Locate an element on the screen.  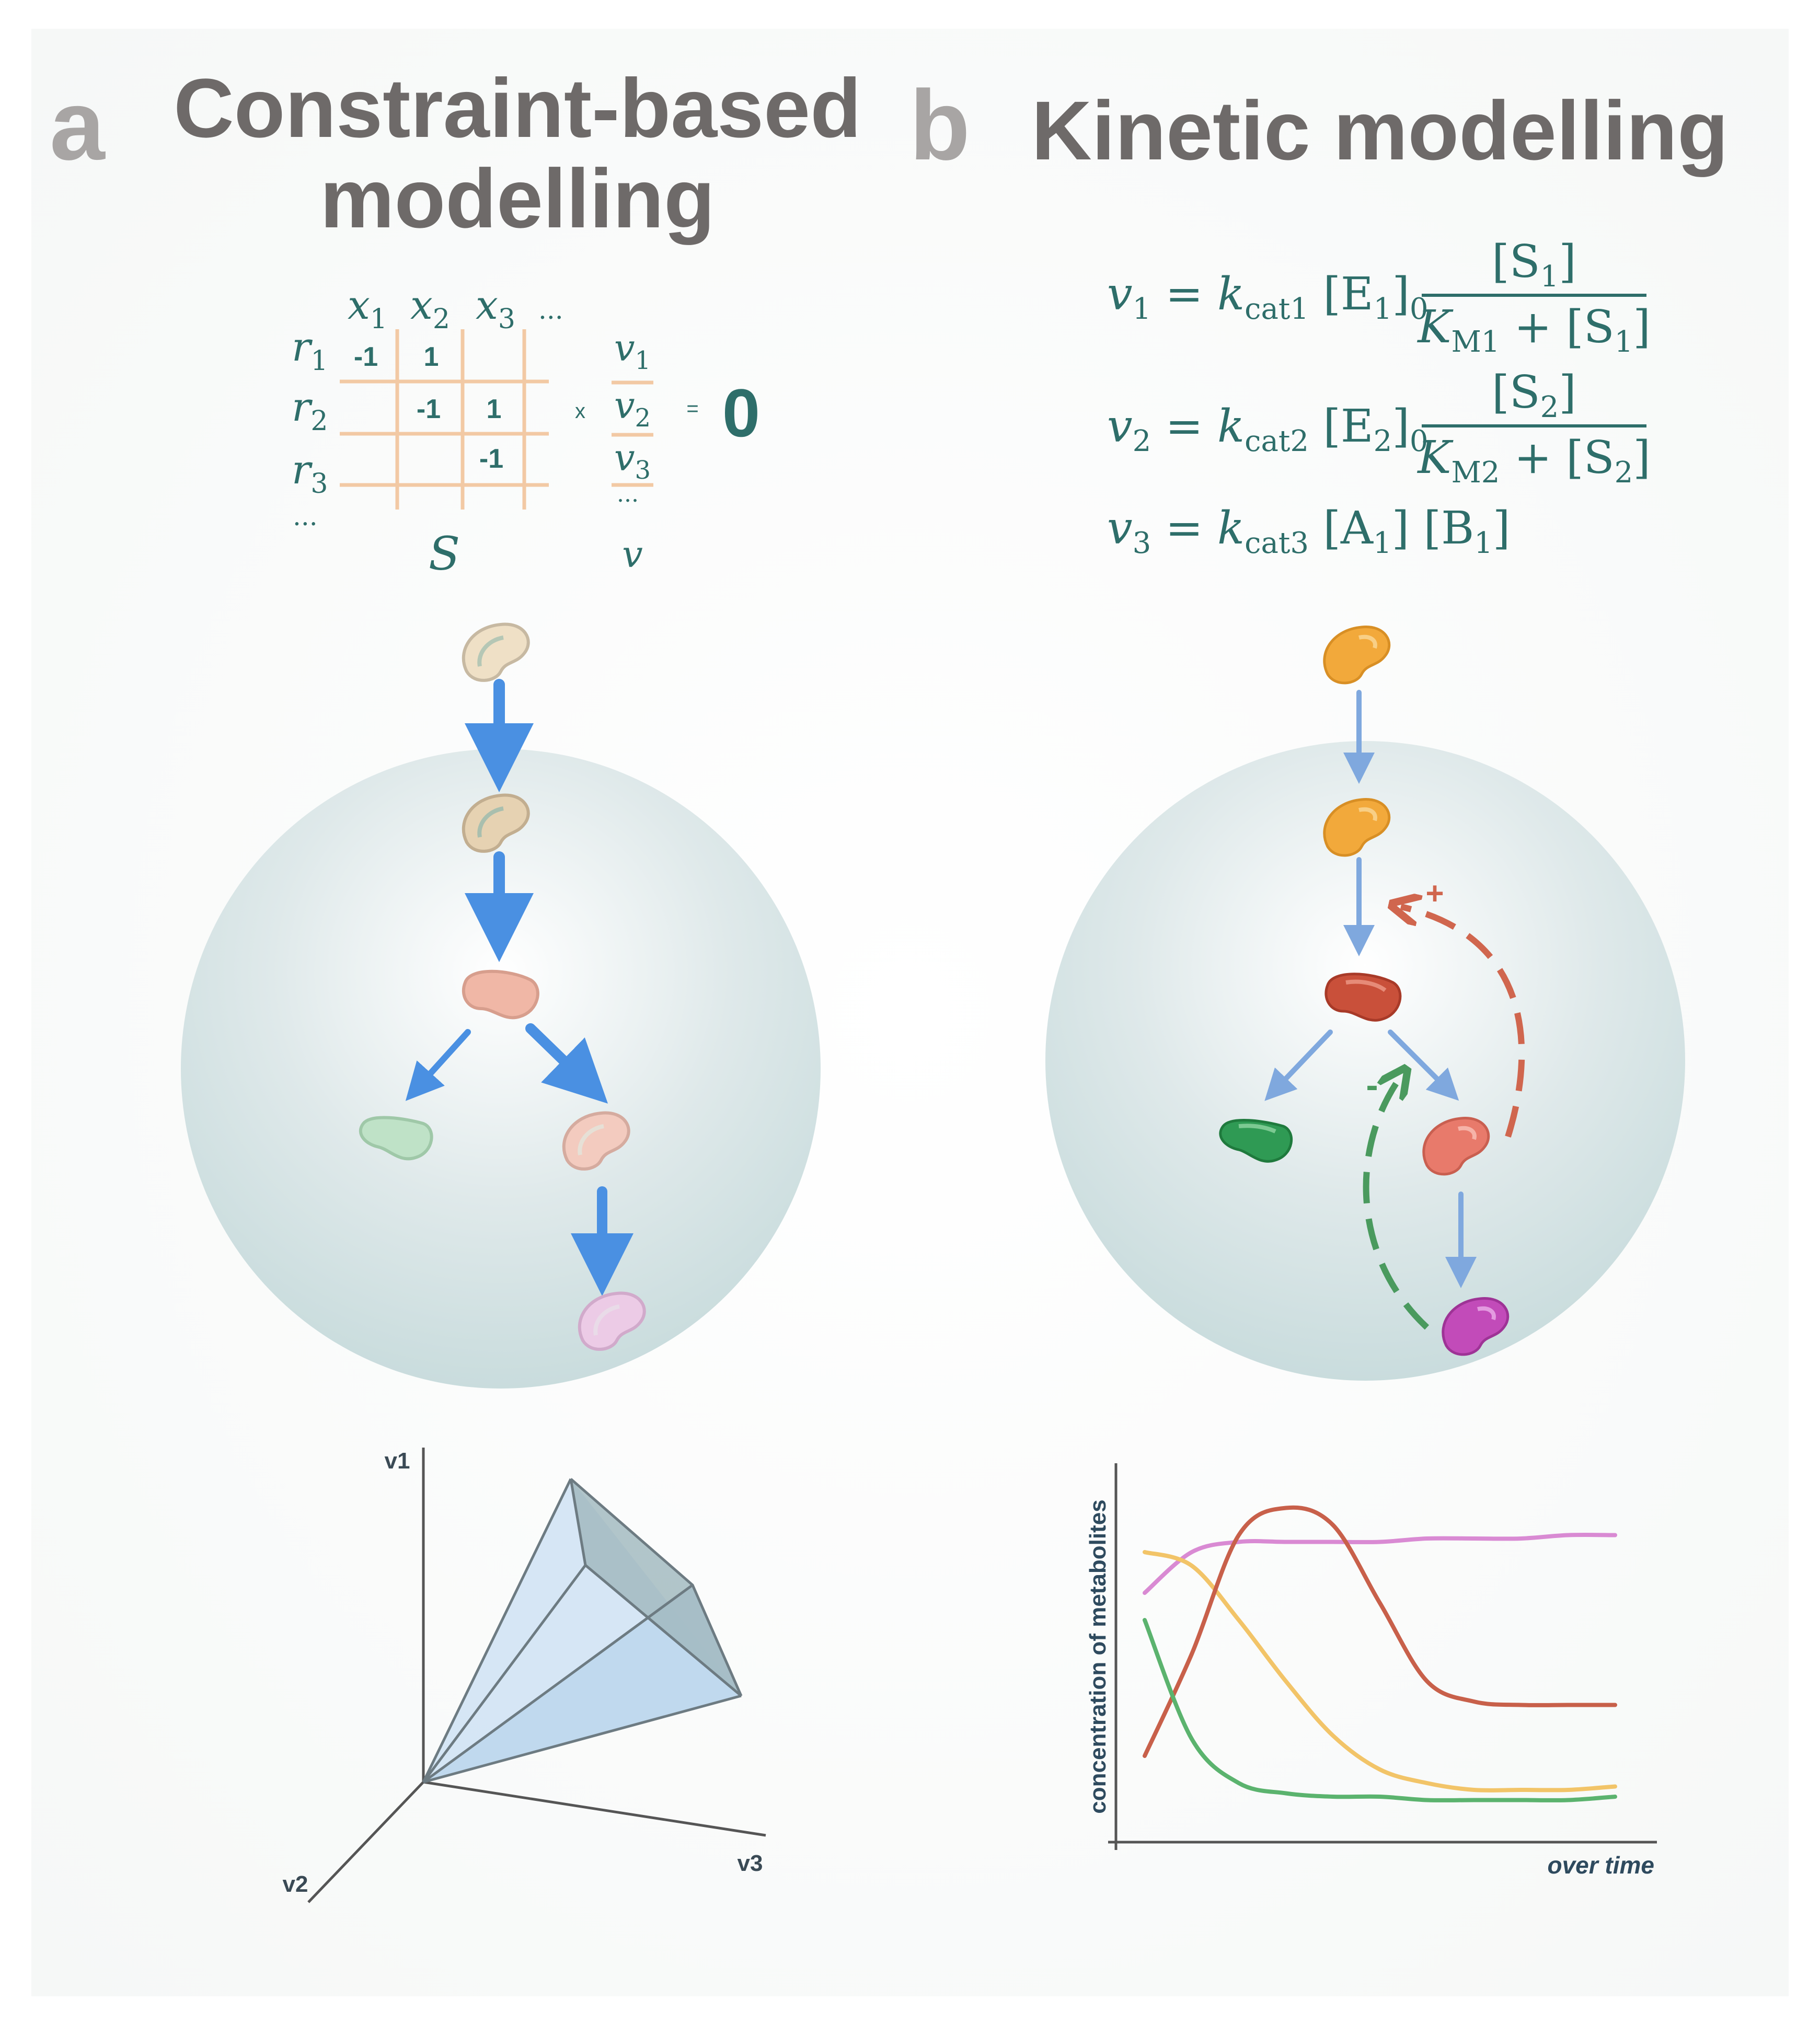
cell-circle-b is located at coordinates (1365, 1061).